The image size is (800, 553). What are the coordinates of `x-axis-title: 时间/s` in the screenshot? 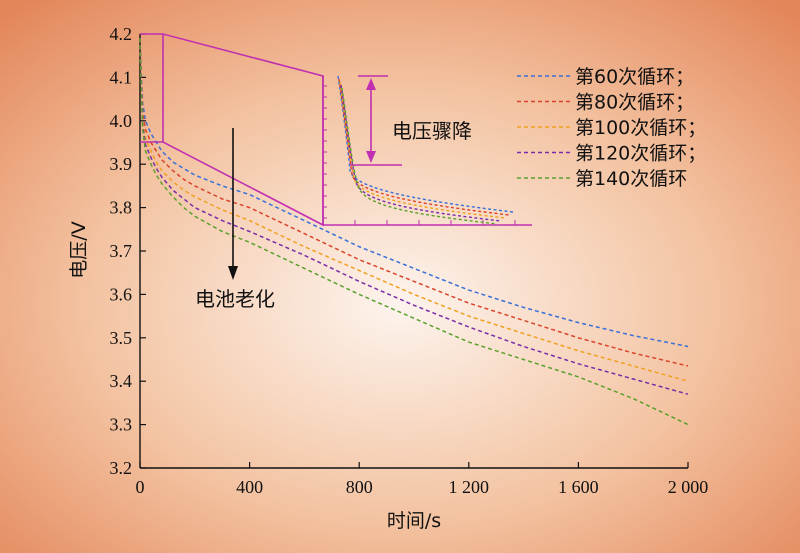 It's located at (414, 521).